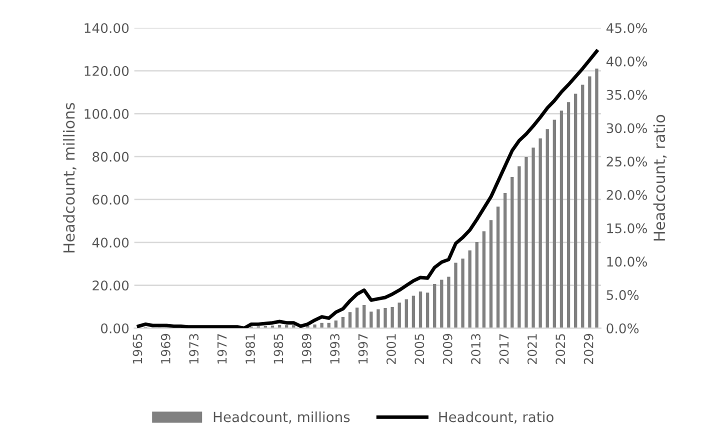 The image size is (707, 429). I want to click on x-tick-label: 2017, so click(504, 349).